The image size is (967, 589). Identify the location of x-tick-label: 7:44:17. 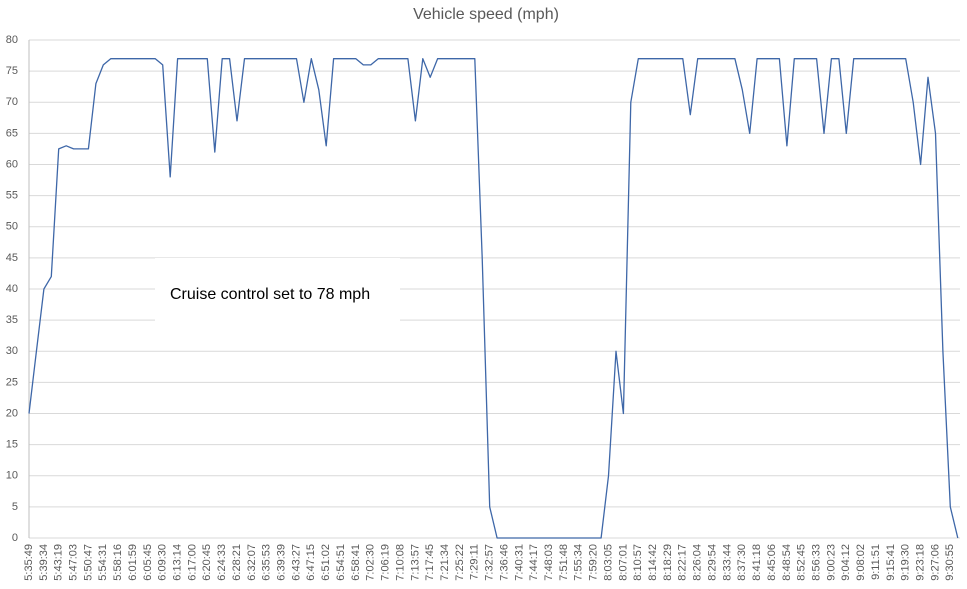
(534, 562).